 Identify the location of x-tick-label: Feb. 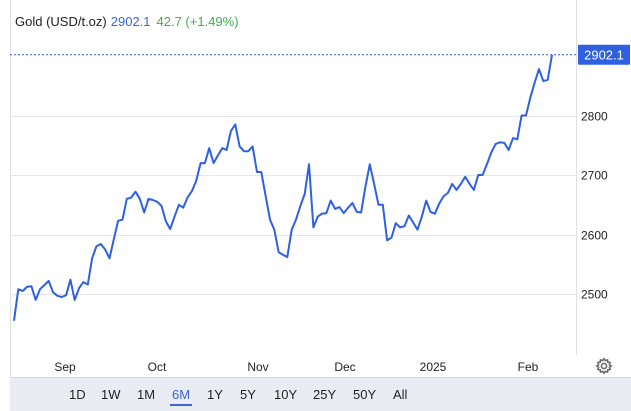
(528, 367).